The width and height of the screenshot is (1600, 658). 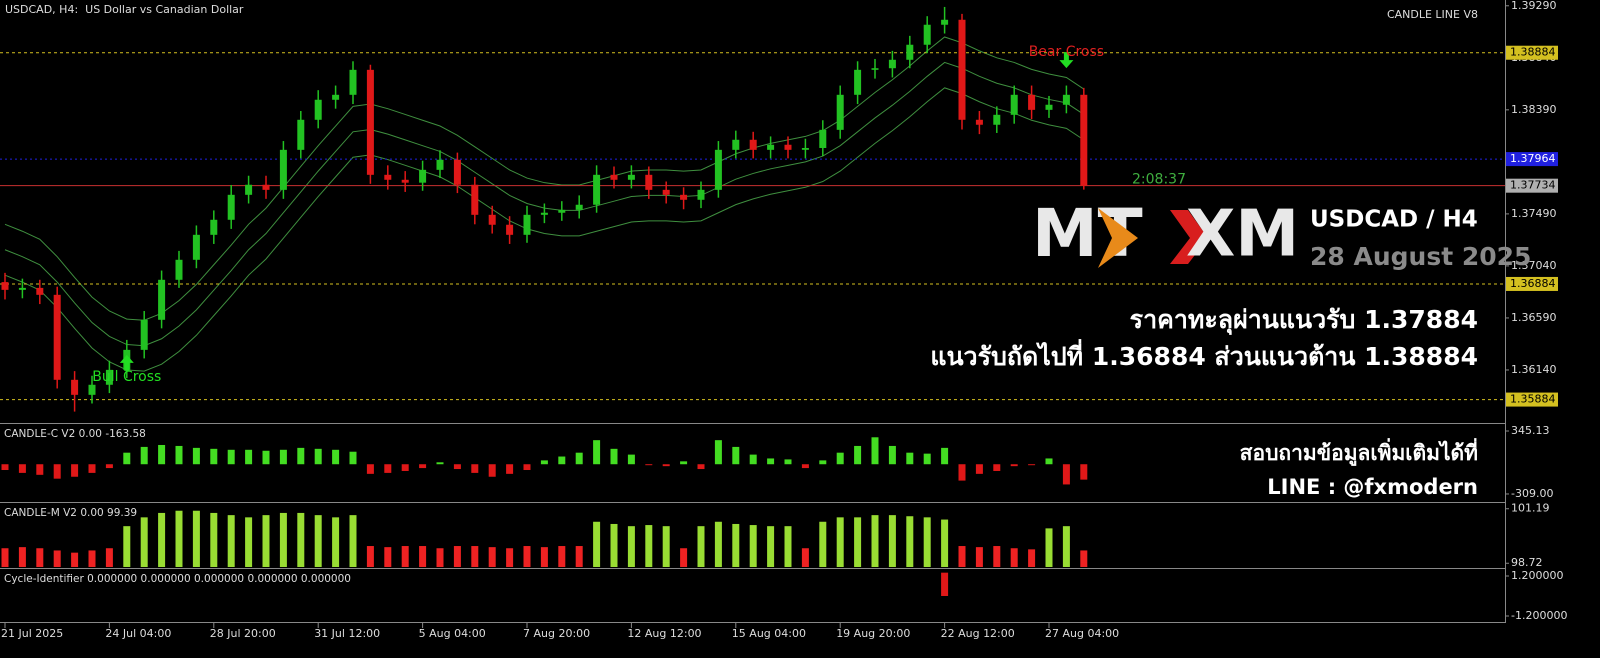 What do you see at coordinates (452, 633) in the screenshot?
I see `x-tick-label: 5 Aug 04:00` at bounding box center [452, 633].